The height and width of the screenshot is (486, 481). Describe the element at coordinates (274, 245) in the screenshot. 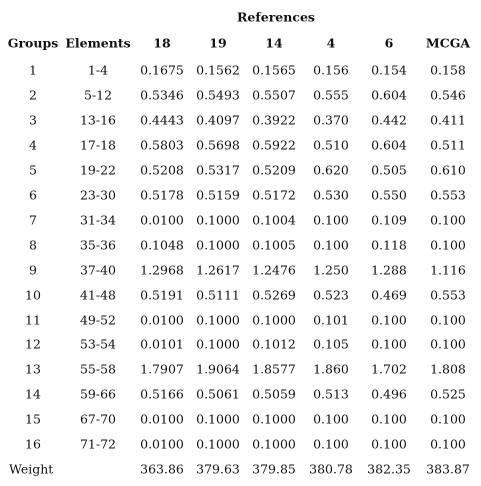

I see `table-cell: 0.1005` at that location.